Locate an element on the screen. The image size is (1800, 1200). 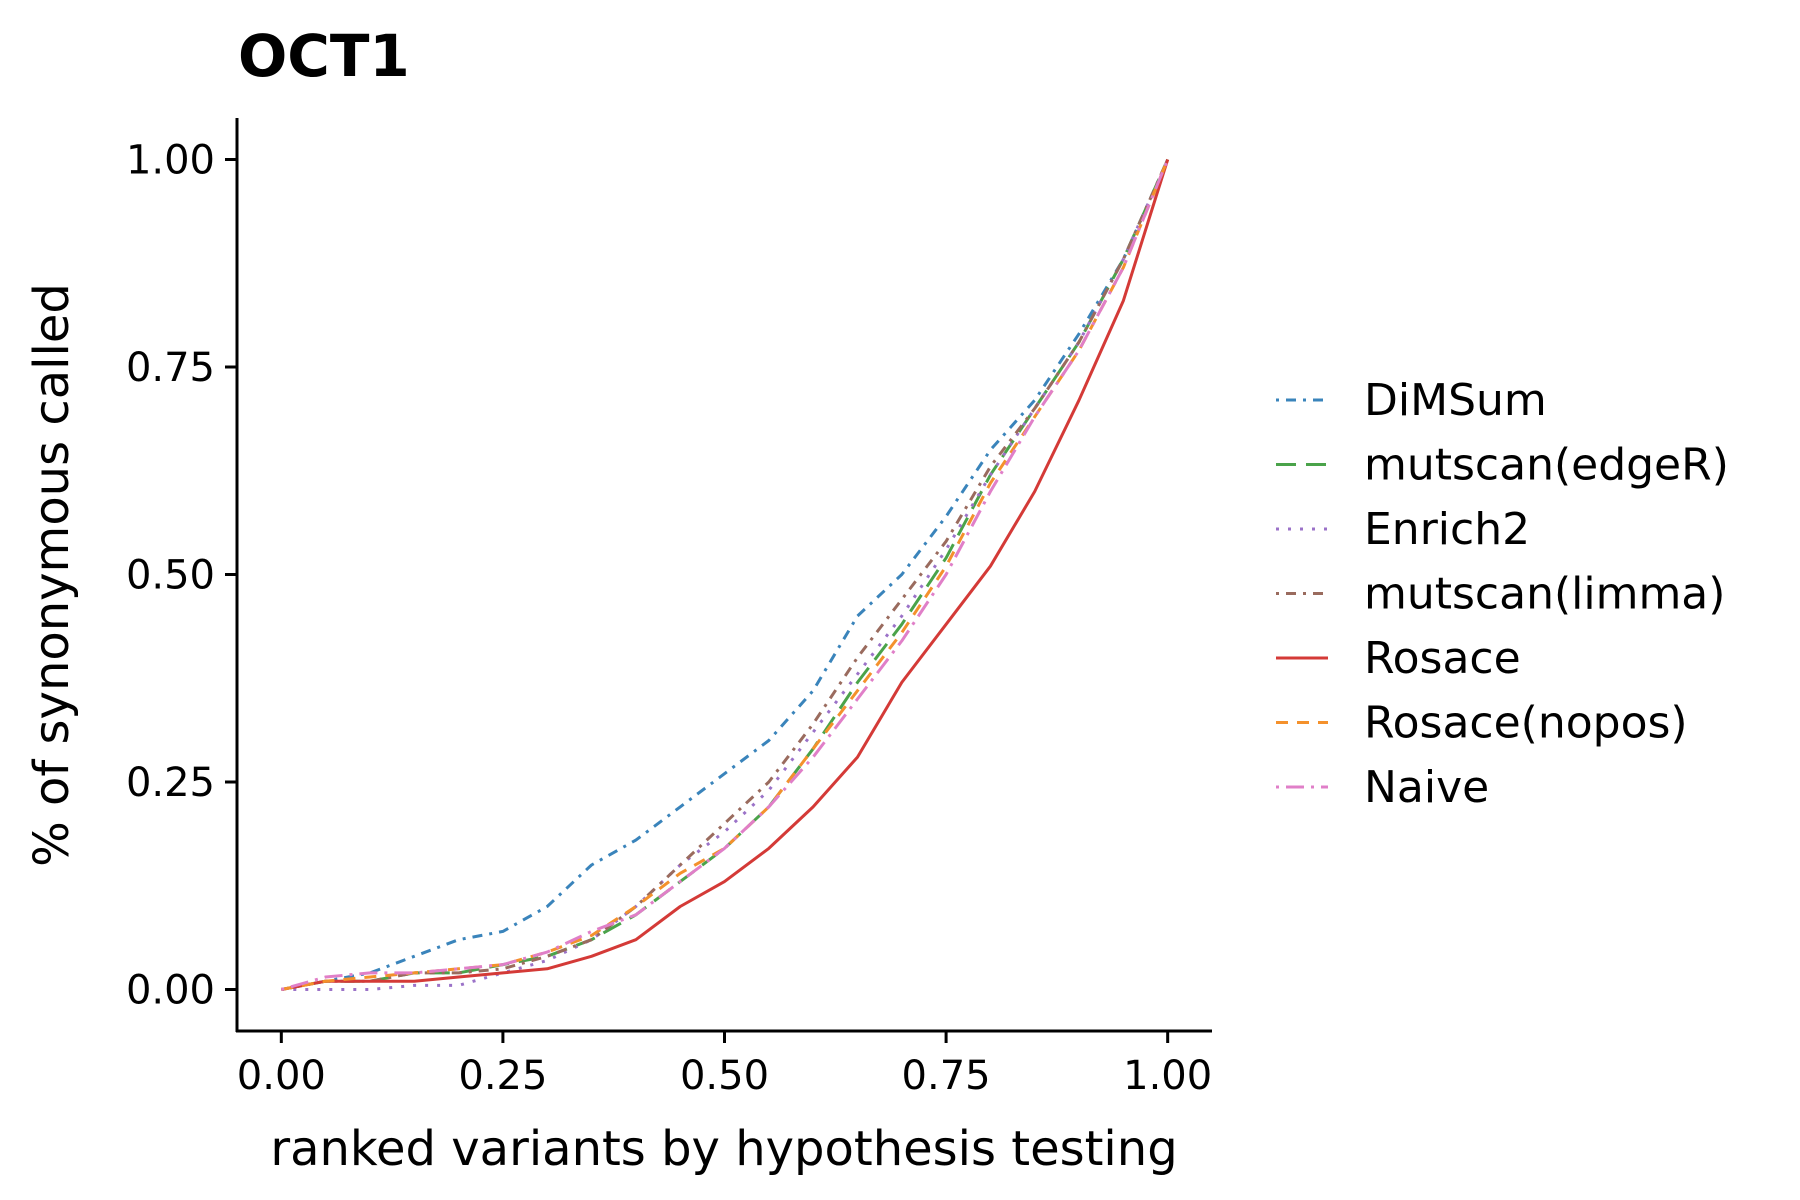
legend-label: DiMSum is located at coordinates (1455, 400).